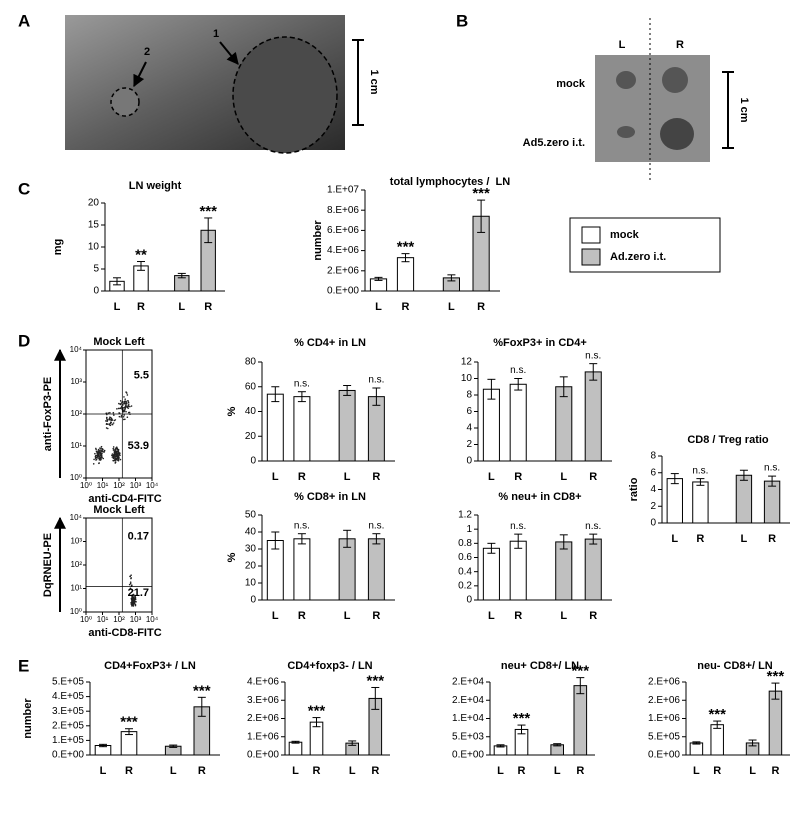 The height and width of the screenshot is (819, 800). Describe the element at coordinates (263, 682) in the screenshot. I see `y-tick-label: 4.E+06` at that location.